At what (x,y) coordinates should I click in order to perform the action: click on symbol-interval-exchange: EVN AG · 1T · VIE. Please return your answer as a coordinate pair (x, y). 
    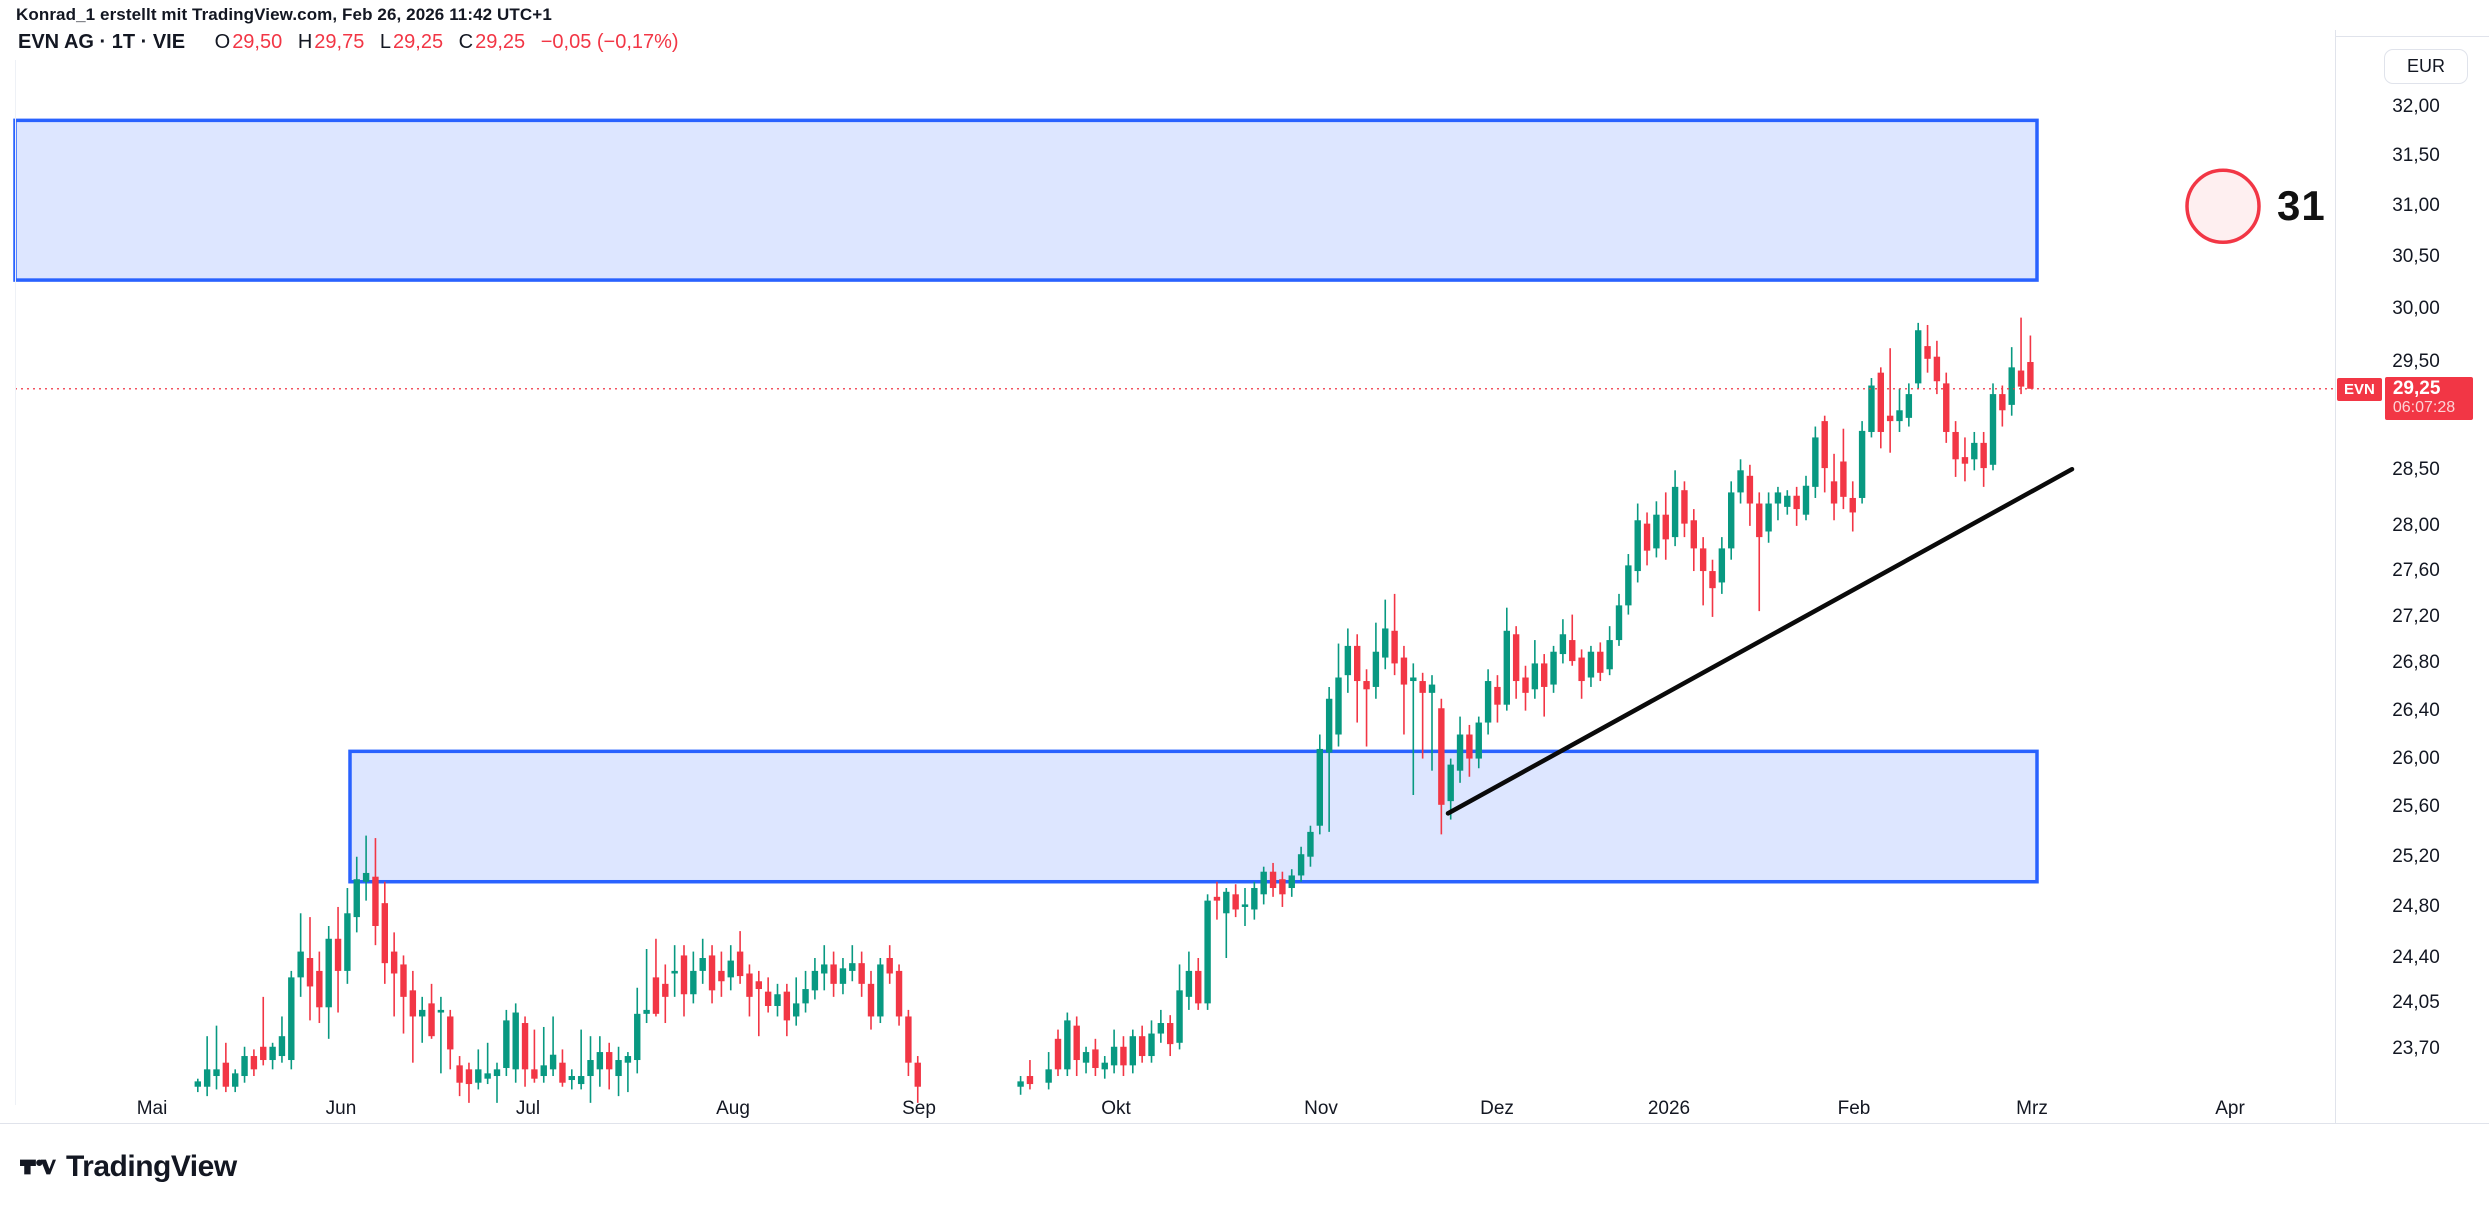
    Looking at the image, I should click on (102, 42).